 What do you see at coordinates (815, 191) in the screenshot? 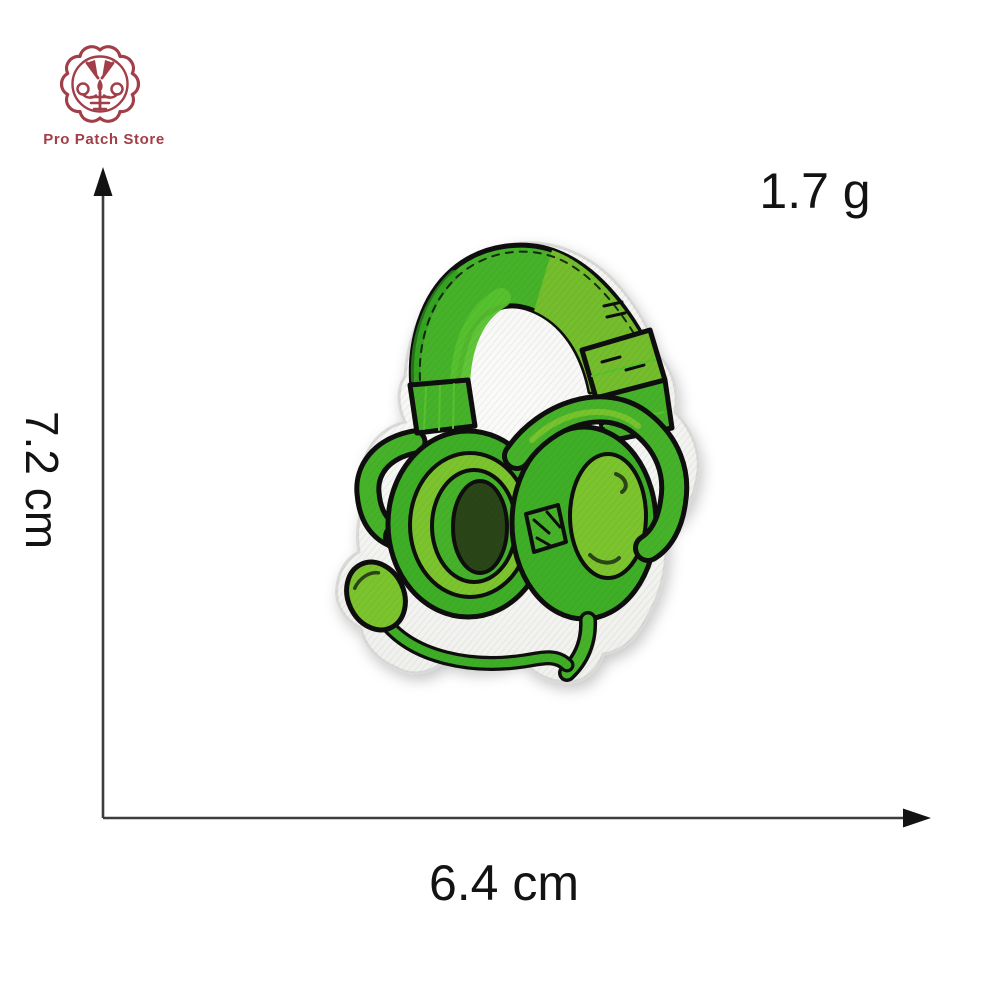
I see `weight-label: 1.7 g` at bounding box center [815, 191].